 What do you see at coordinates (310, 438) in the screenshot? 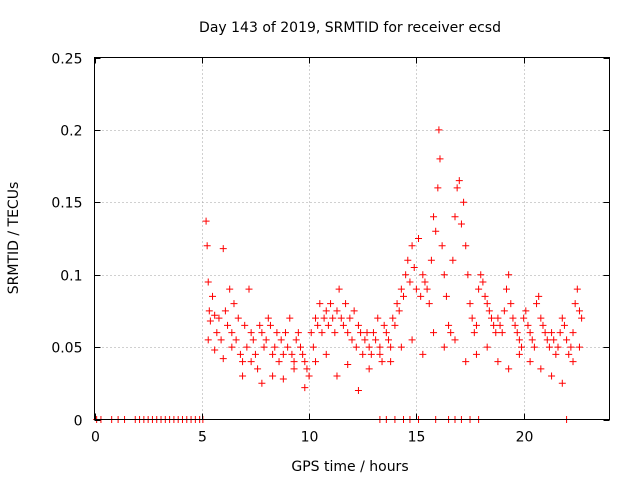
I see `x-tick-label: 10` at bounding box center [310, 438].